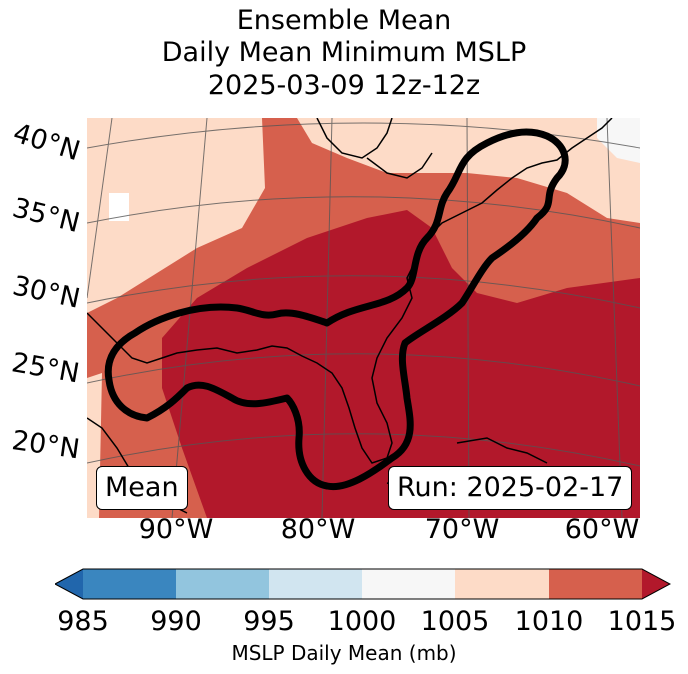 The width and height of the screenshot is (688, 674). I want to click on colorbar-tick-1010: 1010, so click(549, 621).